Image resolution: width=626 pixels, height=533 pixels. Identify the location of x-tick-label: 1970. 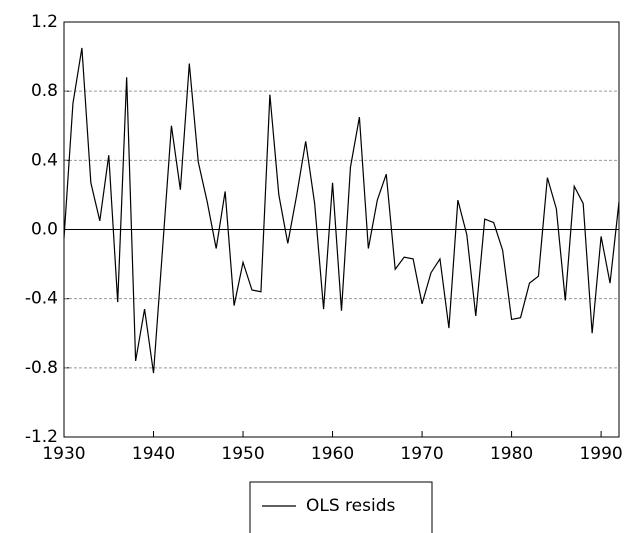
(421, 454).